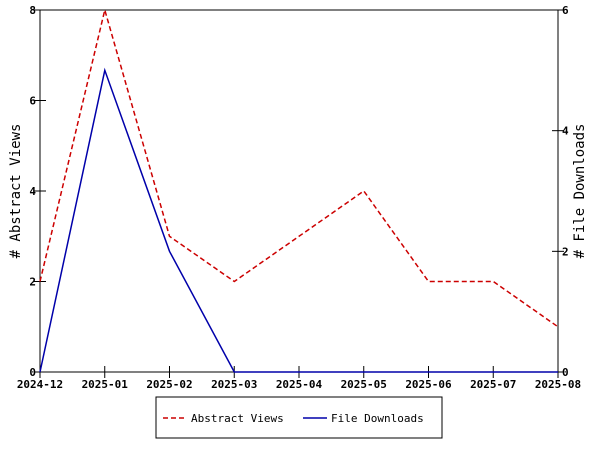  Describe the element at coordinates (558, 384) in the screenshot. I see `x-tick-label: 2025-08` at that location.